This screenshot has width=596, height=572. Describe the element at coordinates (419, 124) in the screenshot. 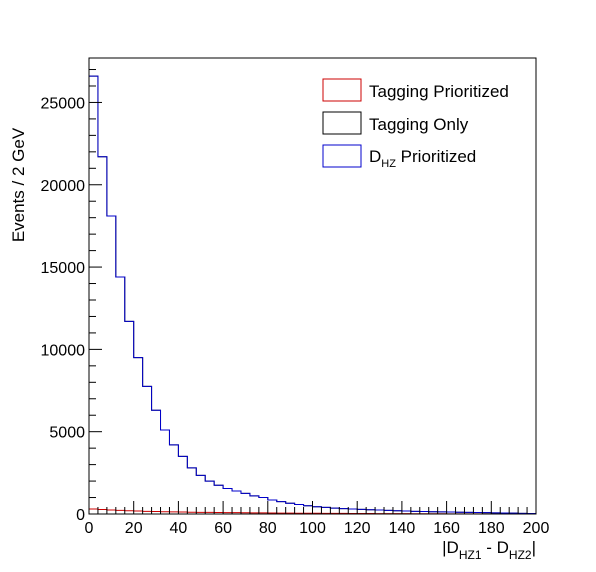

I see `legend-label-tagging-only: Tagging Only` at that location.